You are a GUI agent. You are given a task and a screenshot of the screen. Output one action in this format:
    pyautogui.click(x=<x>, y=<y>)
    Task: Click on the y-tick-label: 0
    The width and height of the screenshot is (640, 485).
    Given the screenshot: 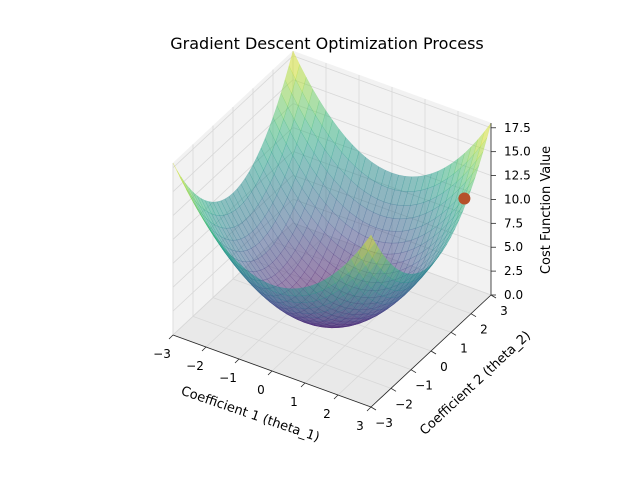 What is the action you would take?
    pyautogui.click(x=444, y=367)
    